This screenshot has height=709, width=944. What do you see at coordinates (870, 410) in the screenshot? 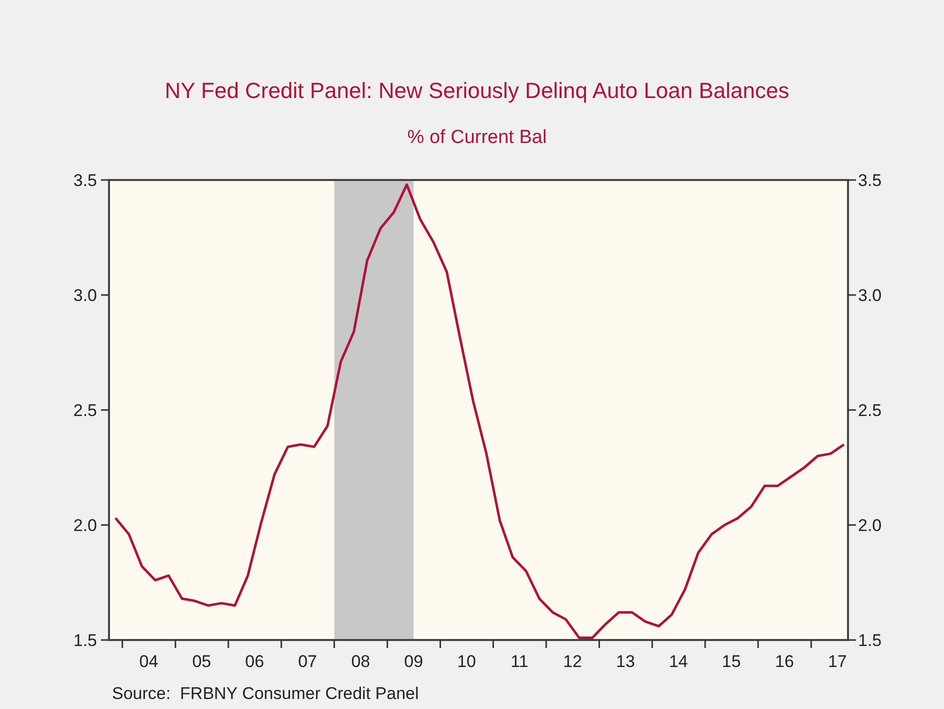
I see `y2-tick-label: 2.5` at bounding box center [870, 410].